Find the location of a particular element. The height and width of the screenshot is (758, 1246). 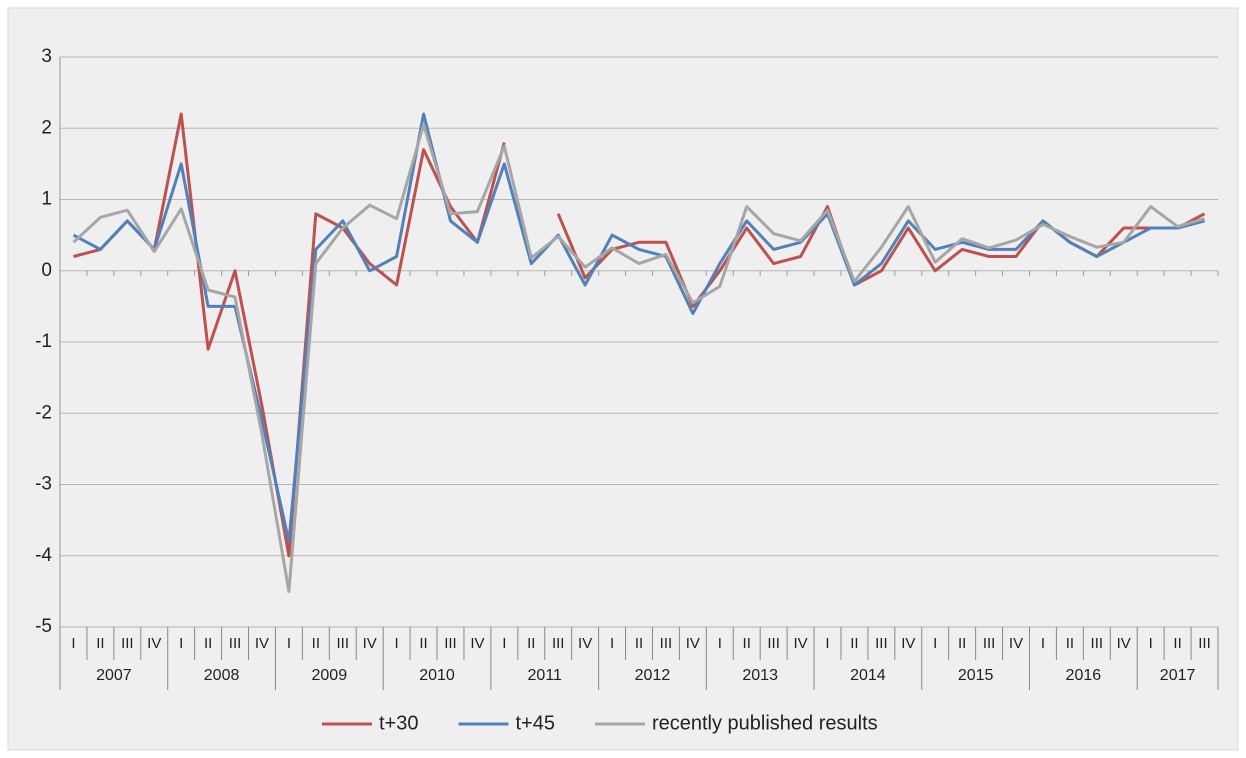

year-label: 2014 is located at coordinates (868, 675).